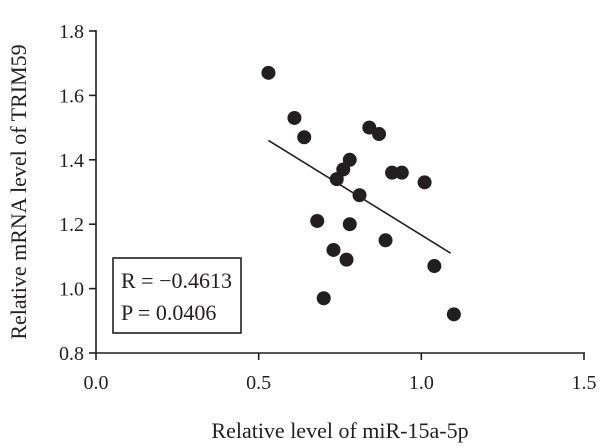 Image resolution: width=600 pixels, height=448 pixels. I want to click on correlation-coefficient-text: R = −0.4613, so click(176, 280).